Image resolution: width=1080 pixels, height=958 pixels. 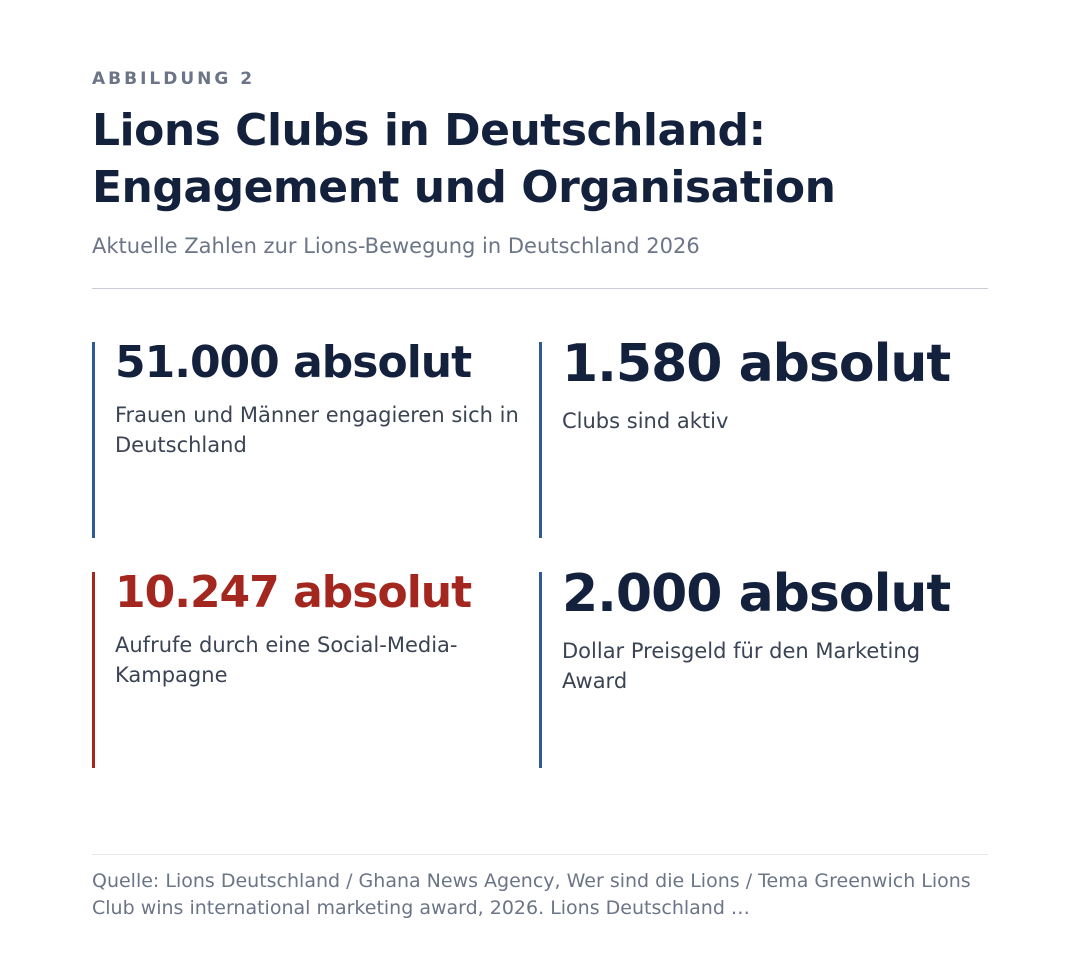 I want to click on figure-title-line-2: Engagement und Organisation, so click(x=464, y=187).